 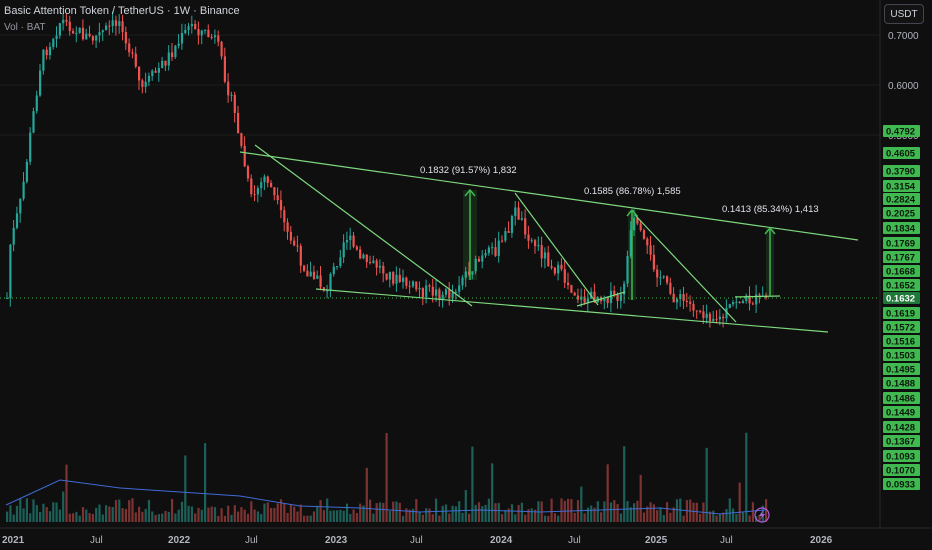 What do you see at coordinates (556, 249) in the screenshot?
I see `trendline` at bounding box center [556, 249].